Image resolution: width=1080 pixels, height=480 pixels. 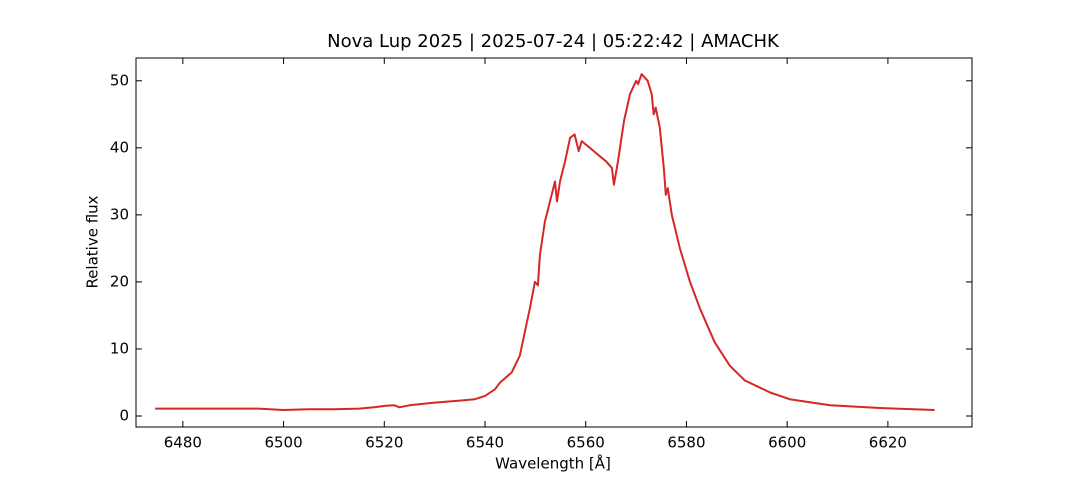 What do you see at coordinates (93, 241) in the screenshot?
I see `y-axis-label: Relative flux` at bounding box center [93, 241].